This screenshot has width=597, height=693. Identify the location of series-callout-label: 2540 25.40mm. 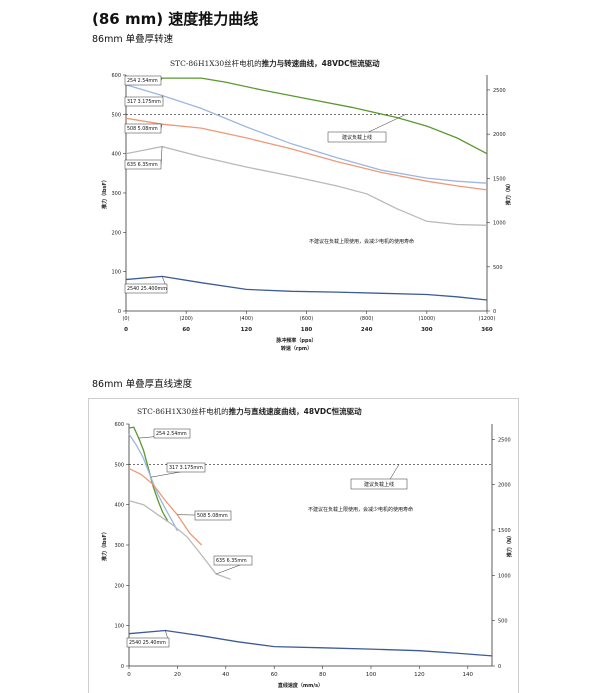
(147, 643).